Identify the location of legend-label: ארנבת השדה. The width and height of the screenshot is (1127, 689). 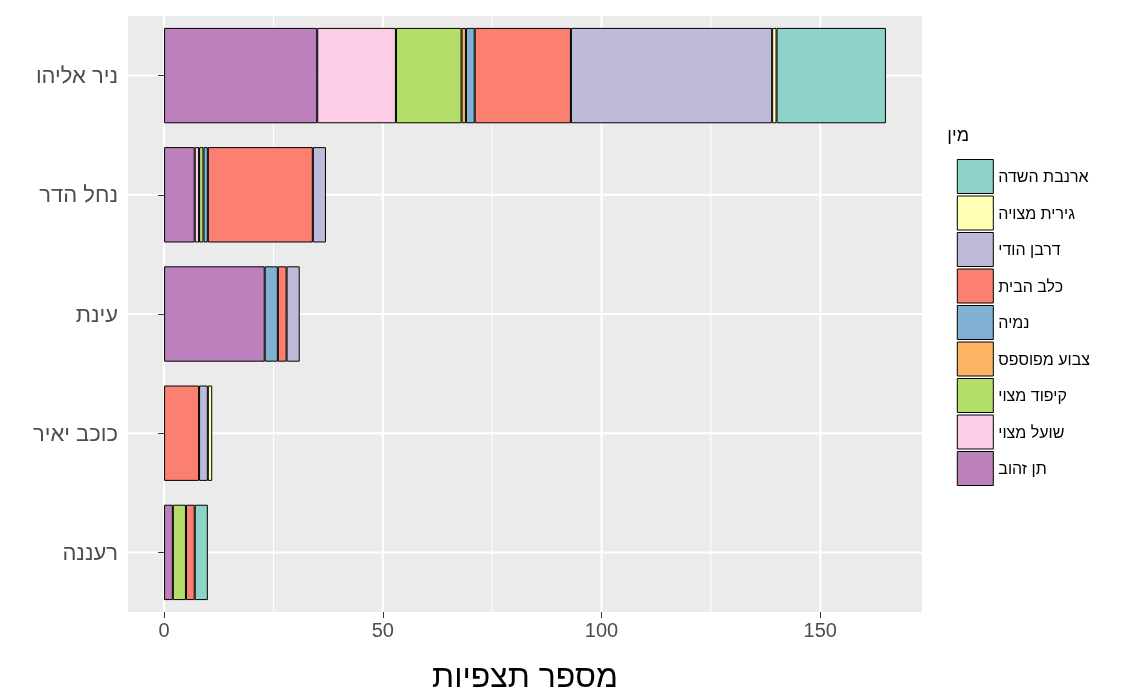
(1043, 176).